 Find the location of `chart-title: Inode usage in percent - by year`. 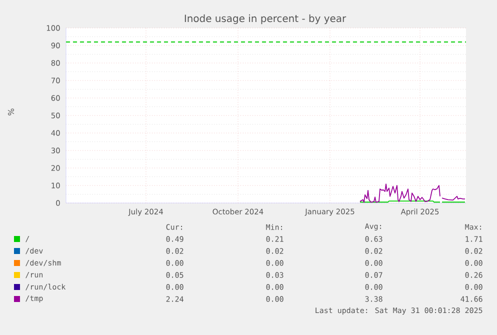

chart-title: Inode usage in percent - by year is located at coordinates (265, 19).